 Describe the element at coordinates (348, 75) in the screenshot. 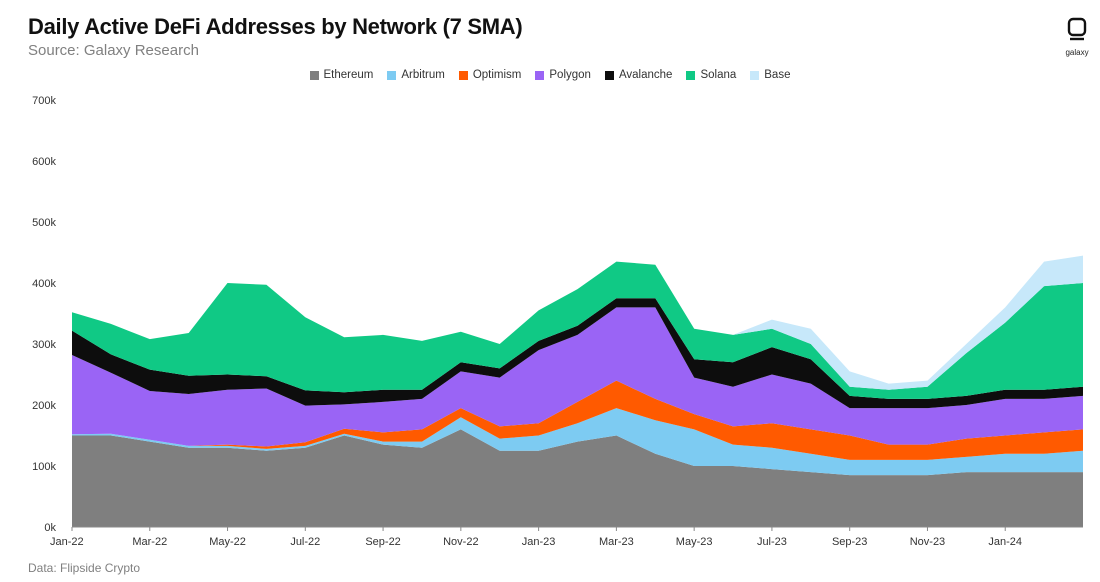

I see `legend-label: Ethereum` at that location.